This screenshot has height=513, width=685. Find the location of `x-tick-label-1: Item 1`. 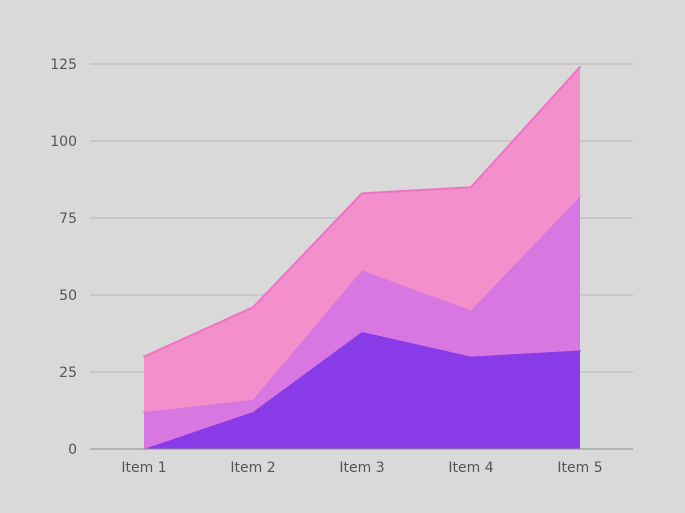

x-tick-label-1: Item 1 is located at coordinates (143, 468).